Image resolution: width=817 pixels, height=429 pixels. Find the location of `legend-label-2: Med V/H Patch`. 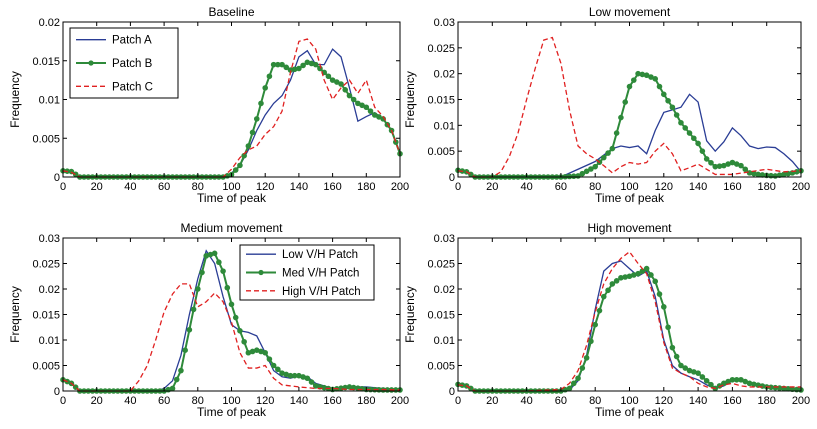

legend-label-2: Med V/H Patch is located at coordinates (320, 274).